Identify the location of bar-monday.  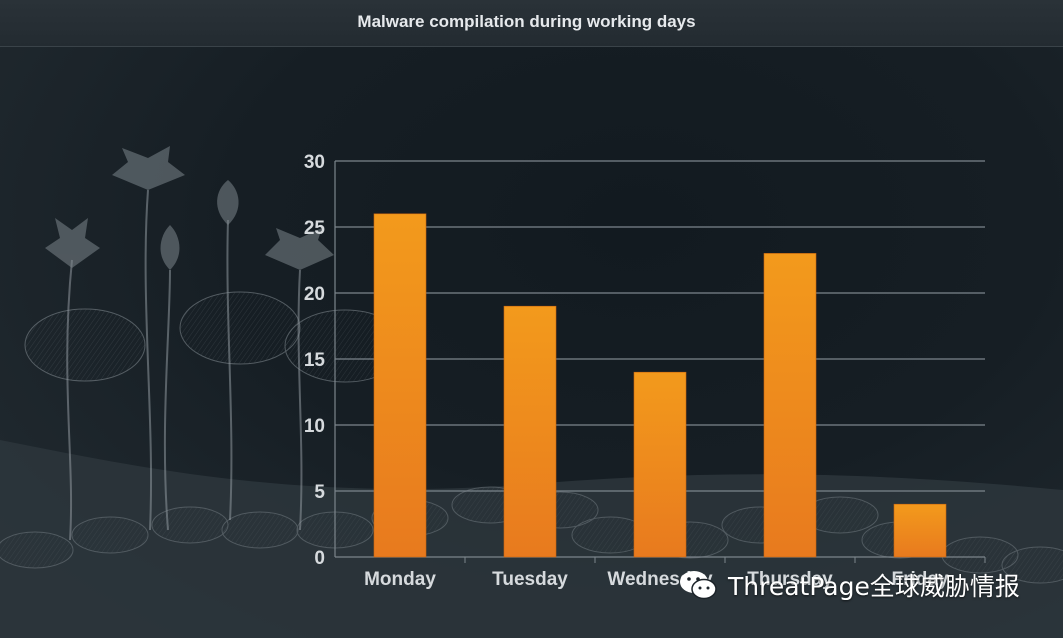
(400, 385).